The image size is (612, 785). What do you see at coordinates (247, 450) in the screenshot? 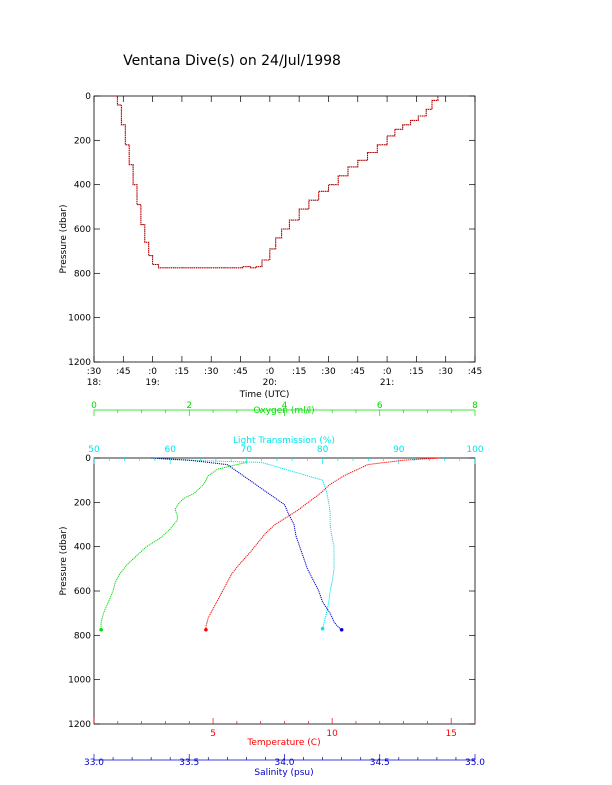
I see `transmission-tick-label: 70` at bounding box center [247, 450].